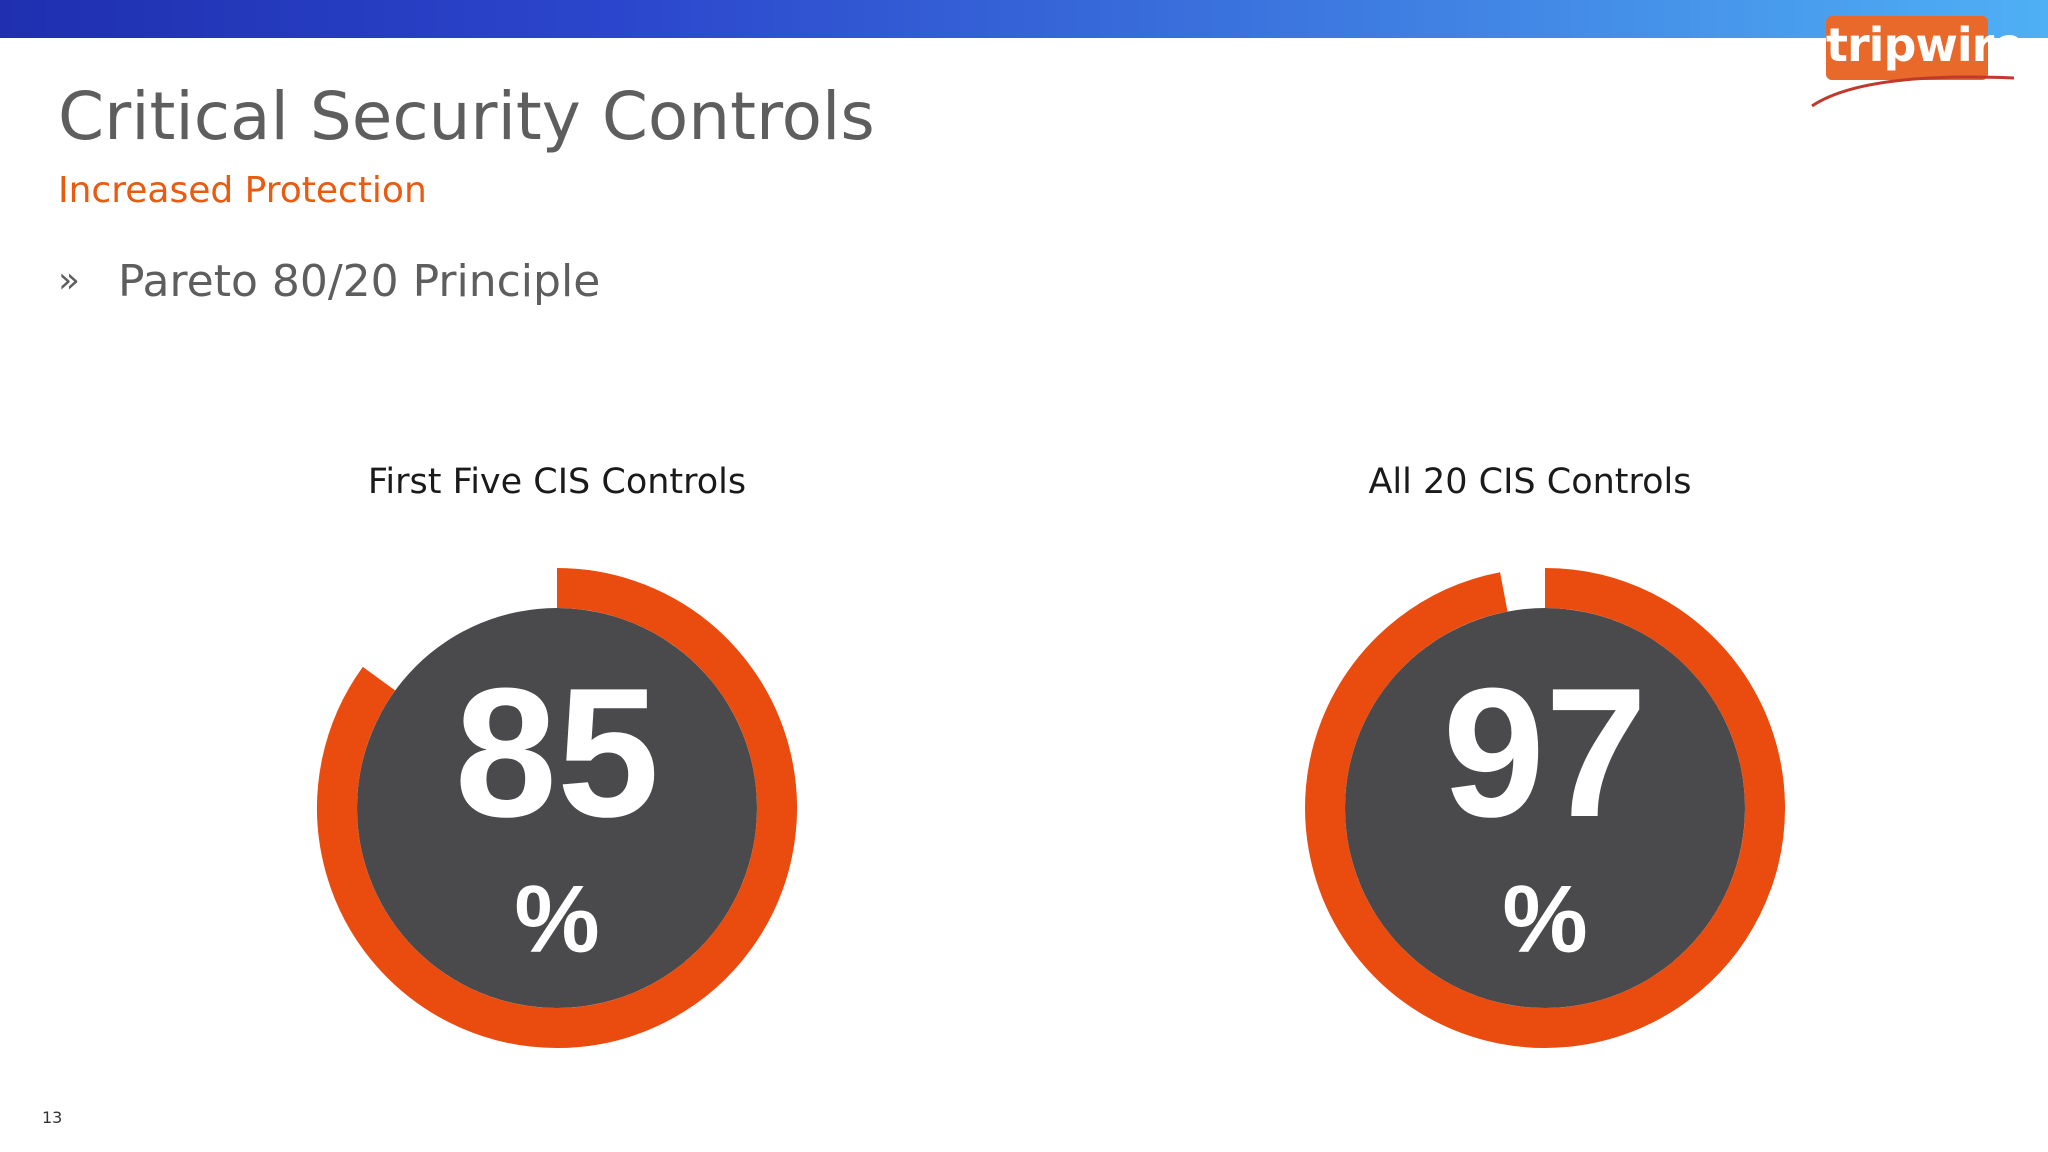  Describe the element at coordinates (1530, 482) in the screenshot. I see `gauge-label-all-20: All 20 CIS Controls` at that location.